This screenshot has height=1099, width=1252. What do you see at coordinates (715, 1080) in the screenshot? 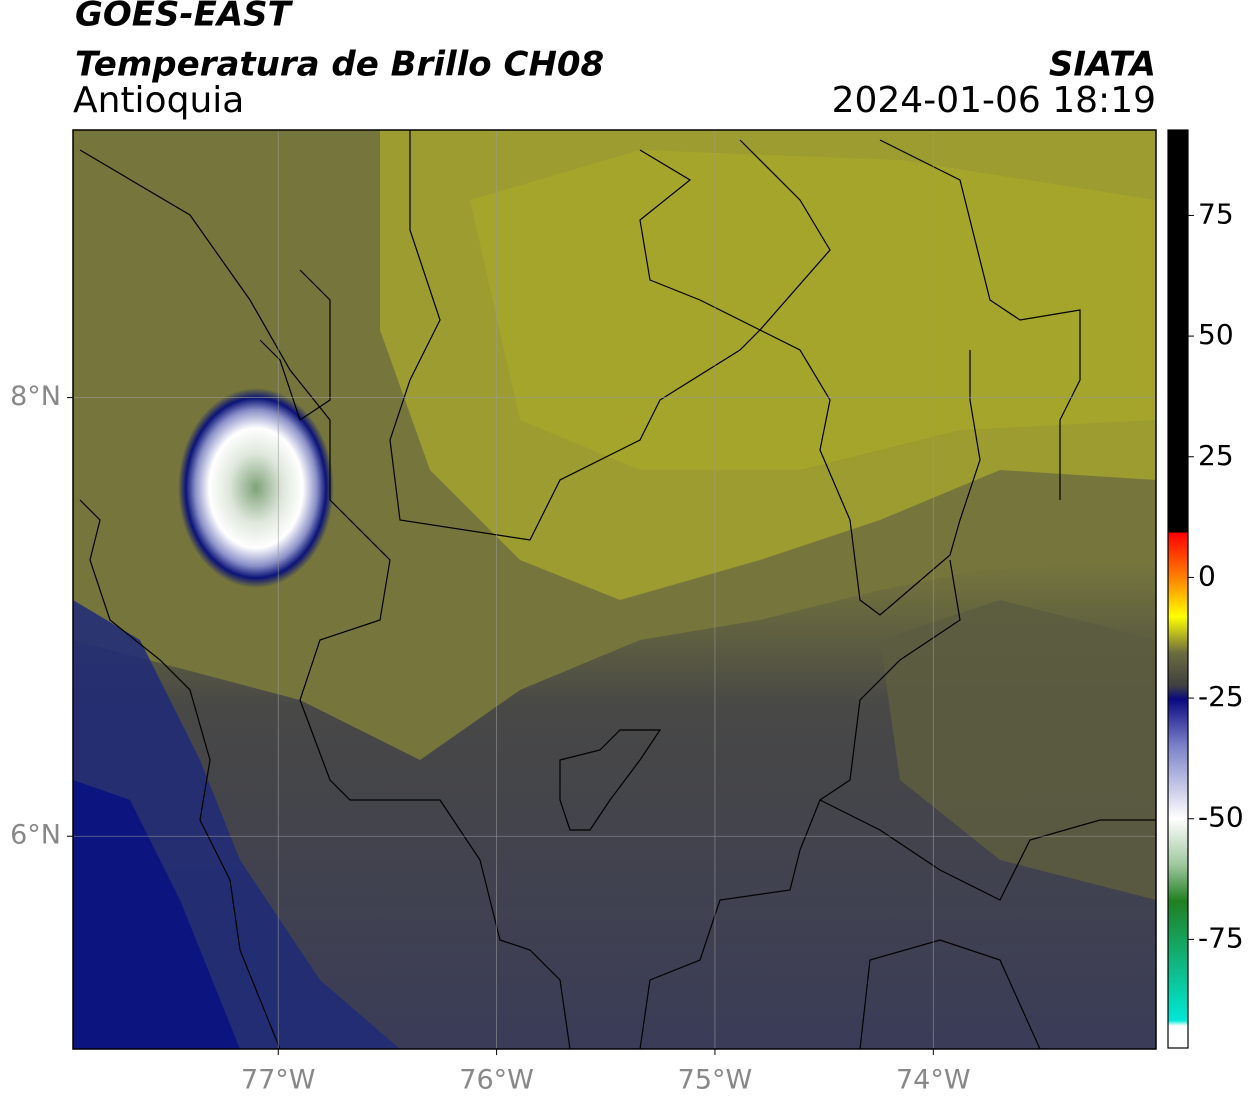
I see `x-tick-label: 75°W` at bounding box center [715, 1080].